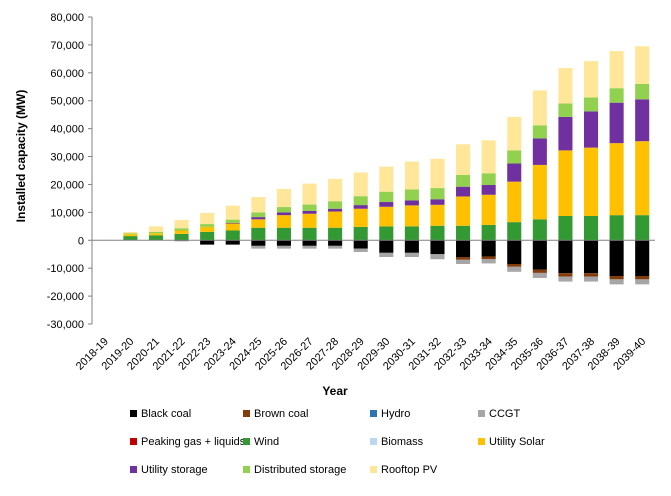 The image size is (671, 496). Describe the element at coordinates (133, 413) in the screenshot. I see `legend-swatch-black-coal` at that location.